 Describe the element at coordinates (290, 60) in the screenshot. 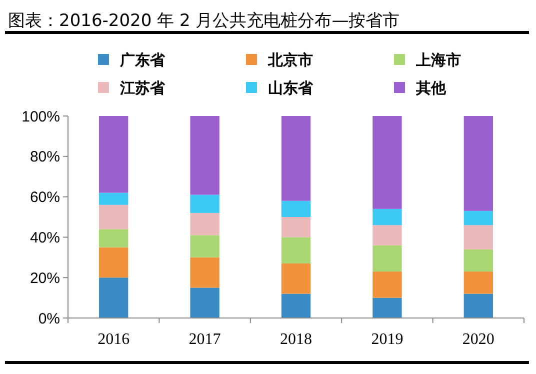

I see `legend-label: 北京市` at that location.